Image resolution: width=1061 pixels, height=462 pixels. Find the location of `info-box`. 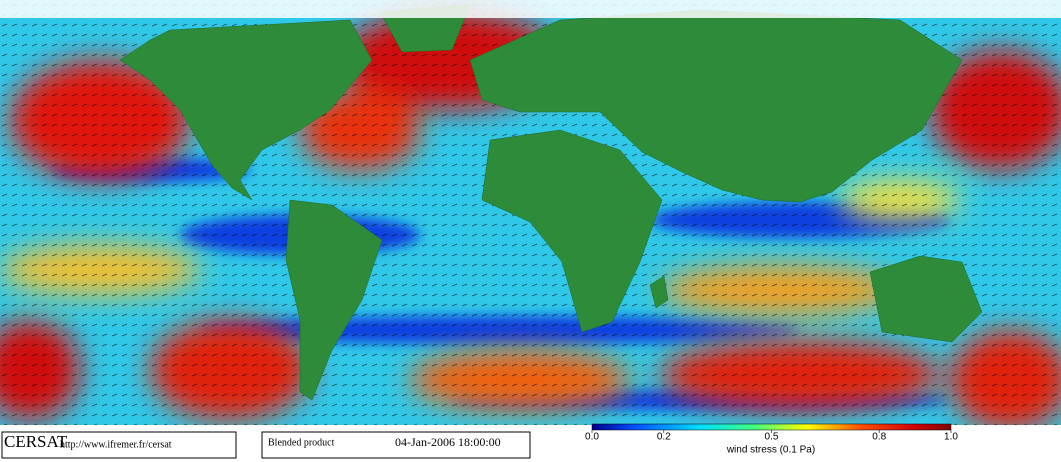

info-box is located at coordinates (396, 445).